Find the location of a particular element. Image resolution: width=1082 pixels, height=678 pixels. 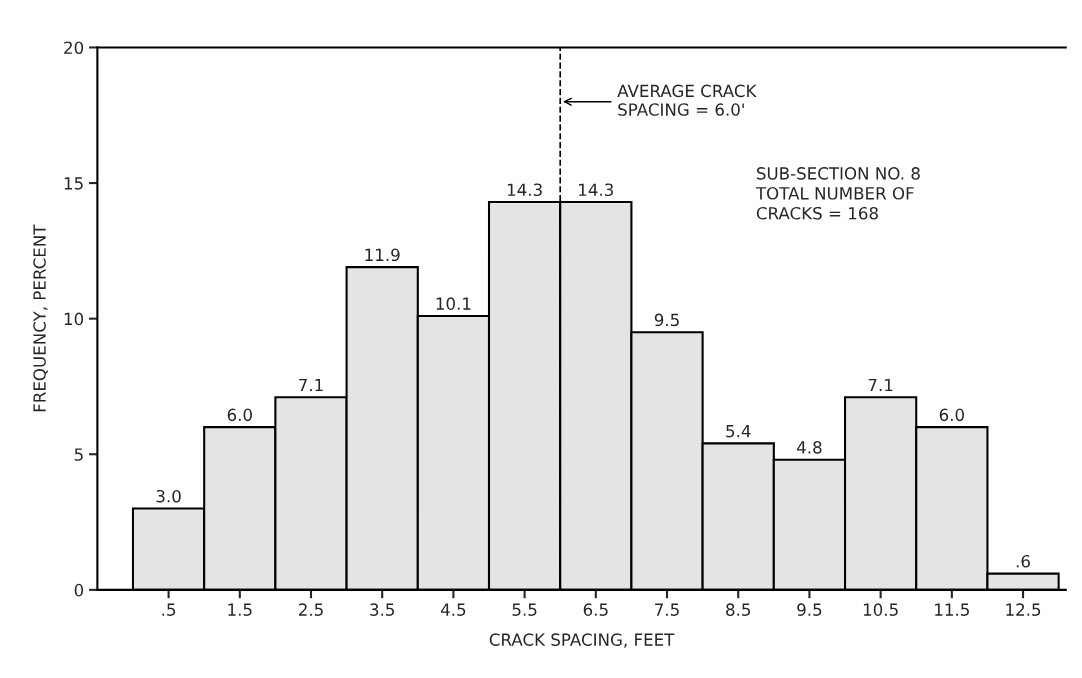

y-tick-label: 15 is located at coordinates (73, 183).